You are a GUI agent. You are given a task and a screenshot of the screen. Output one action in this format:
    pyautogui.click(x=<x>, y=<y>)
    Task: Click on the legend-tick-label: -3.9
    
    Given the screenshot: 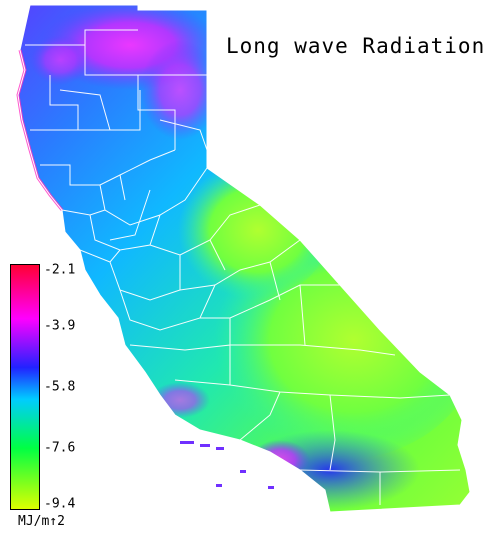 What is the action you would take?
    pyautogui.click(x=60, y=326)
    